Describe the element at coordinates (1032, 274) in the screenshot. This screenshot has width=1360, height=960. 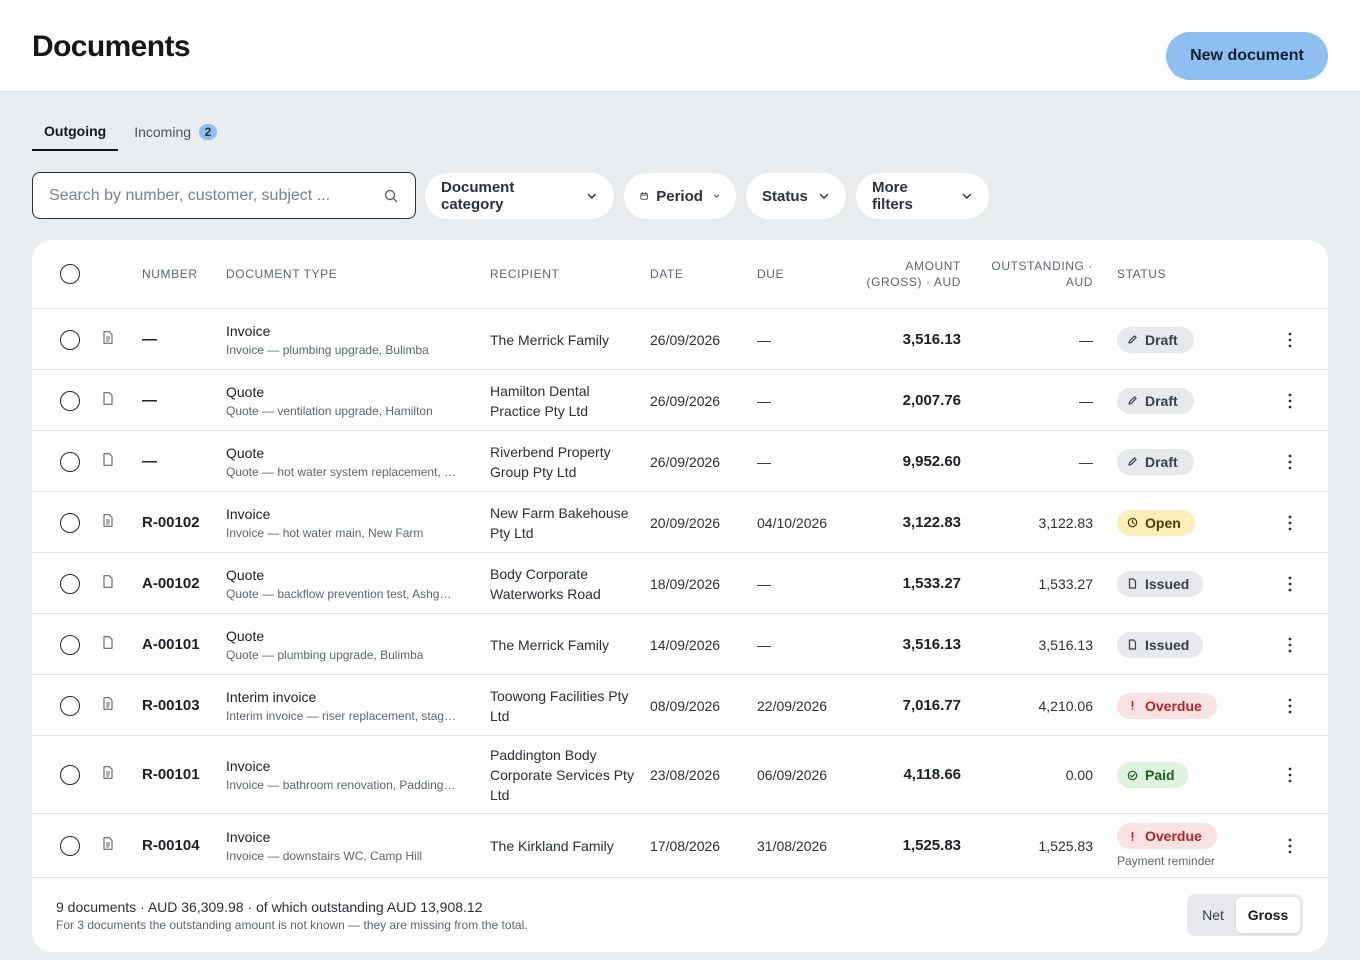
I see `column-outstanding: Outstanding · AUD` at that location.